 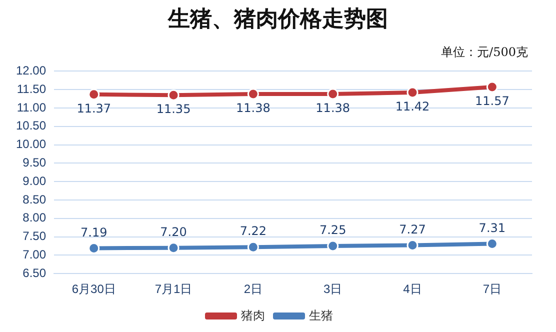 What do you see at coordinates (333, 289) in the screenshot?
I see `x-tick-label: 3日` at bounding box center [333, 289].